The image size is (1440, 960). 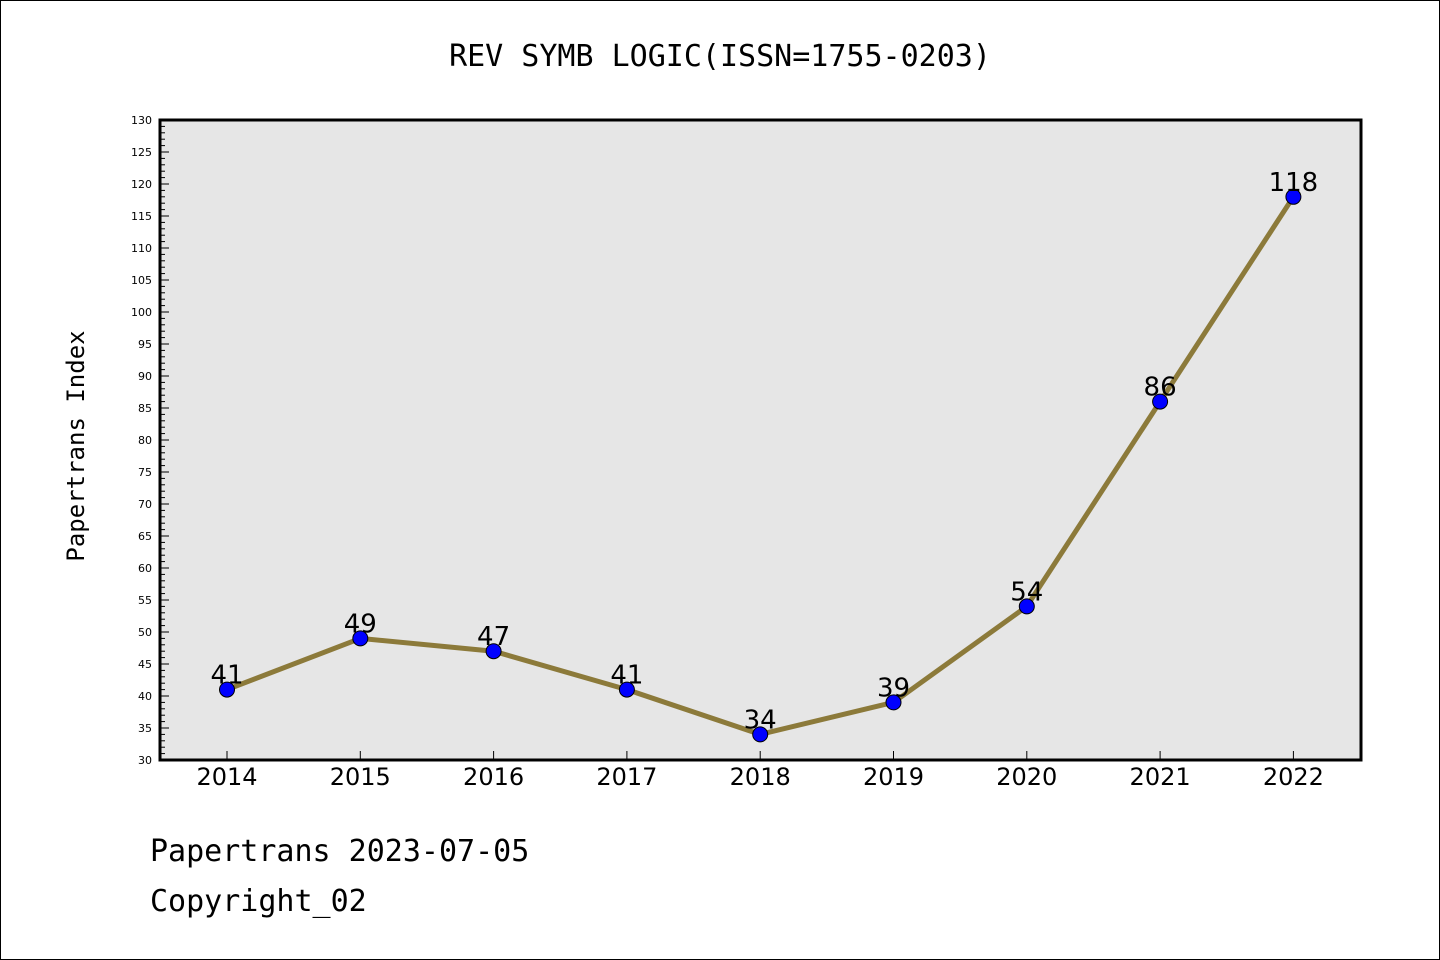 What do you see at coordinates (1293, 777) in the screenshot?
I see `x-tick-label: 2022` at bounding box center [1293, 777].